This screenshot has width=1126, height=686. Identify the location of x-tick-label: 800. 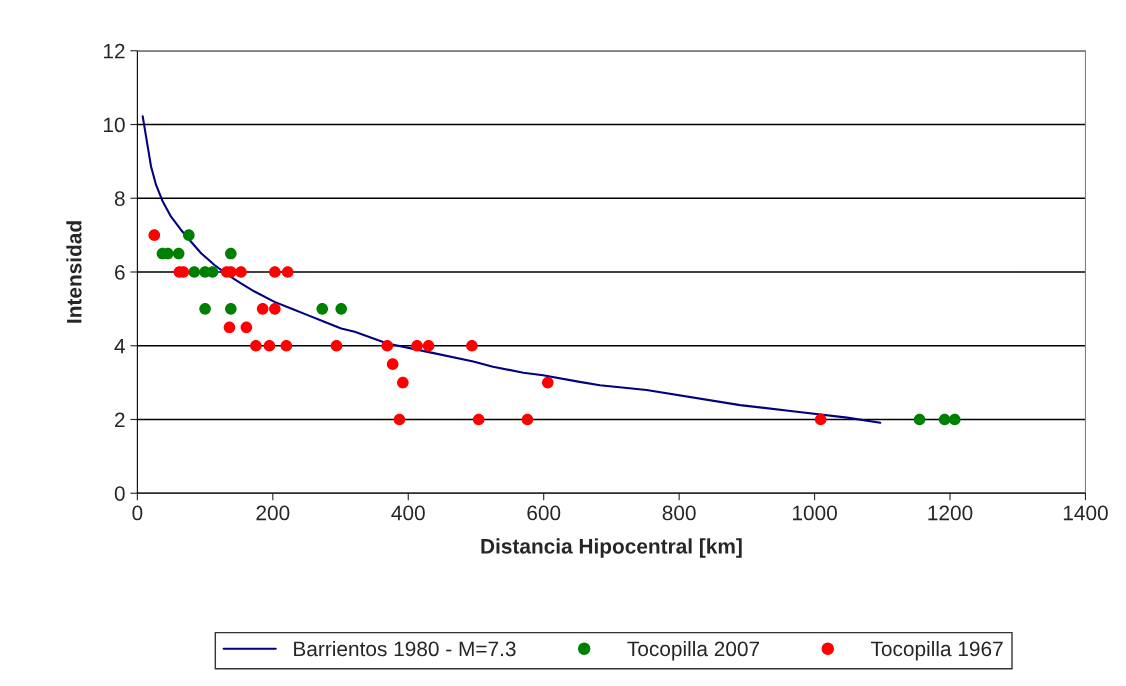
(679, 513).